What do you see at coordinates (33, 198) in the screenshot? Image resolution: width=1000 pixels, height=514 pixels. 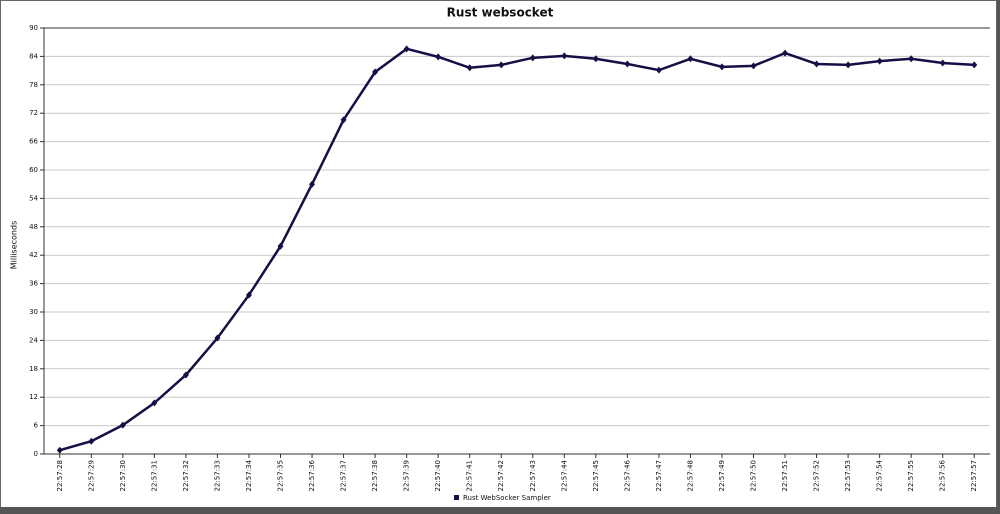 I see `y-tick-label: 54` at bounding box center [33, 198].